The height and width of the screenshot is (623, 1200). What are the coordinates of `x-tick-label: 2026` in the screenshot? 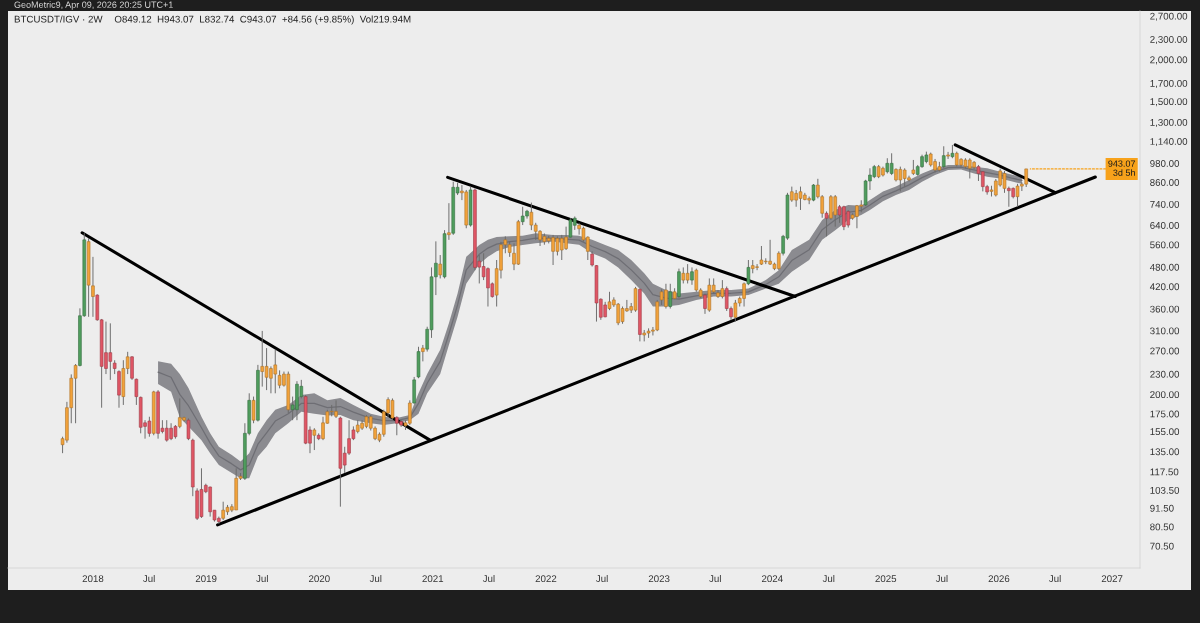 It's located at (999, 579).